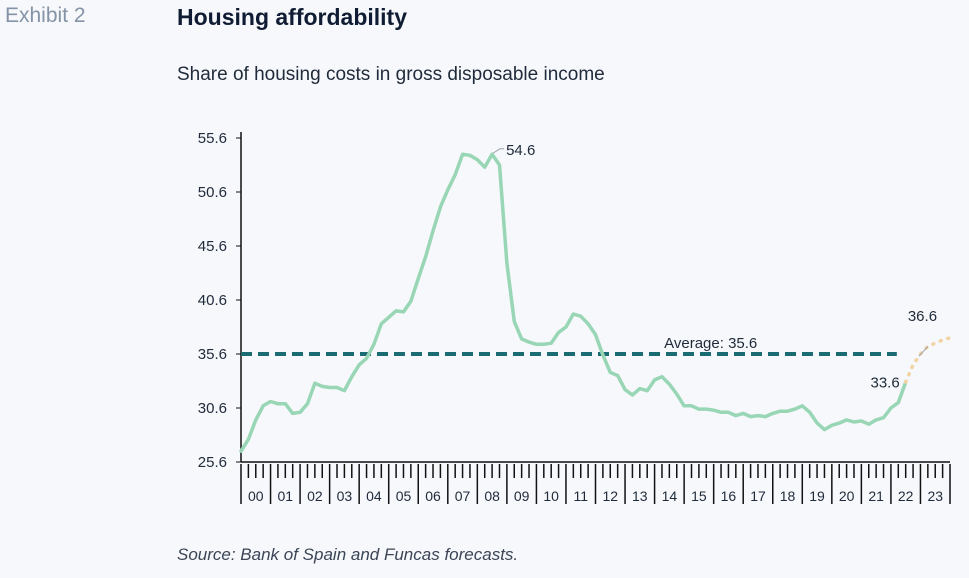 The height and width of the screenshot is (578, 969). I want to click on forecast-series-line, so click(927, 360).